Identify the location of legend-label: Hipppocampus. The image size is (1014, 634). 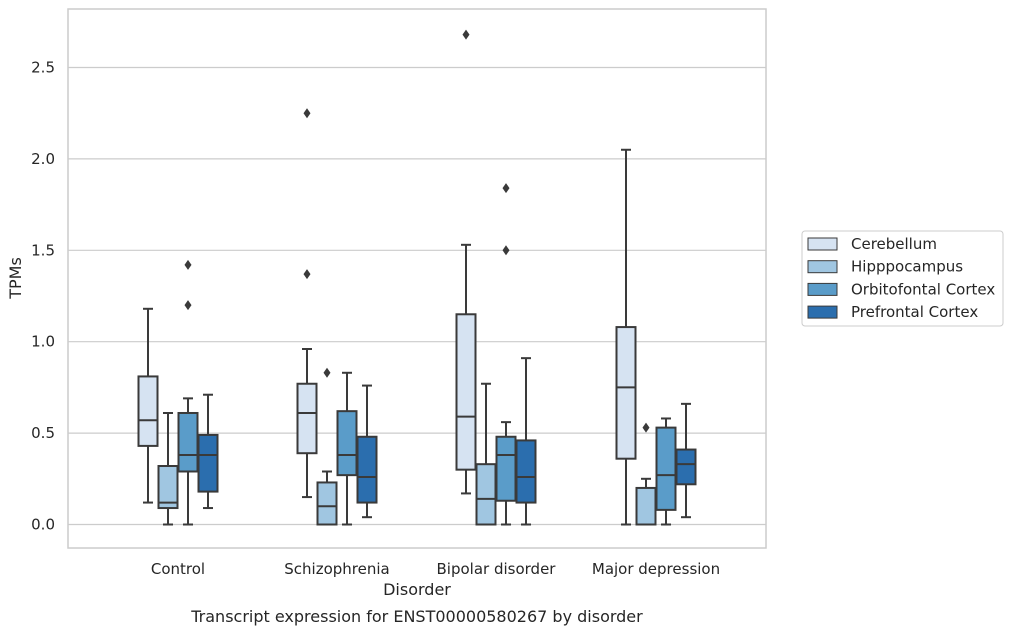
(907, 267).